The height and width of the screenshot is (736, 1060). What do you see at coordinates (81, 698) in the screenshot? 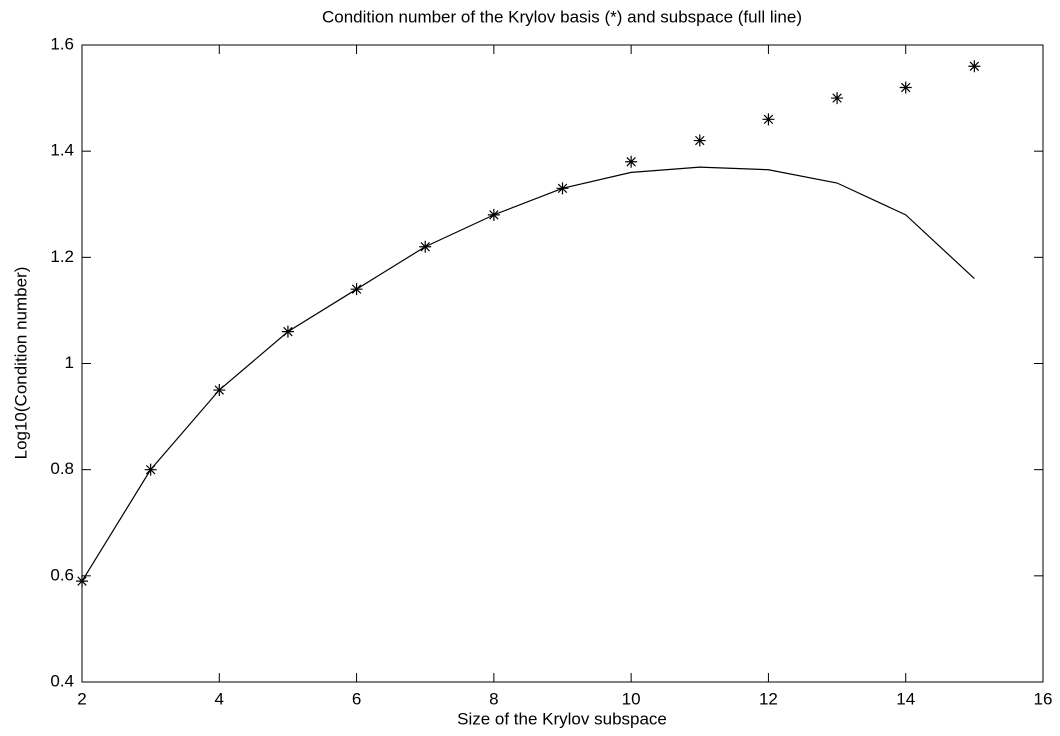
I see `x-tick-label: 2` at bounding box center [81, 698].